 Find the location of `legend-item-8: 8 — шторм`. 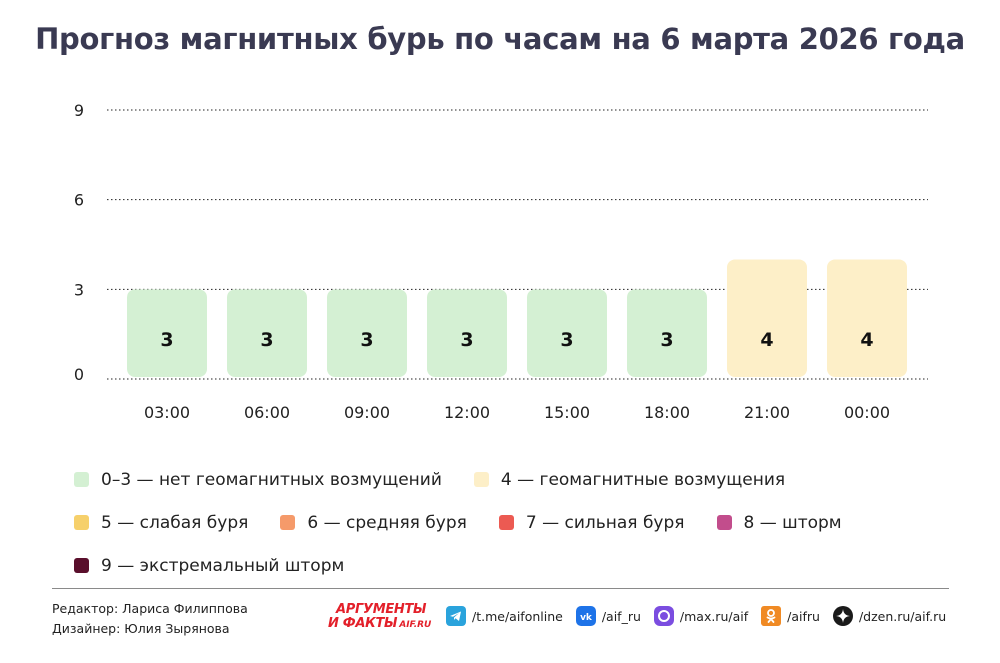

legend-item-8: 8 — шторм is located at coordinates (779, 522).